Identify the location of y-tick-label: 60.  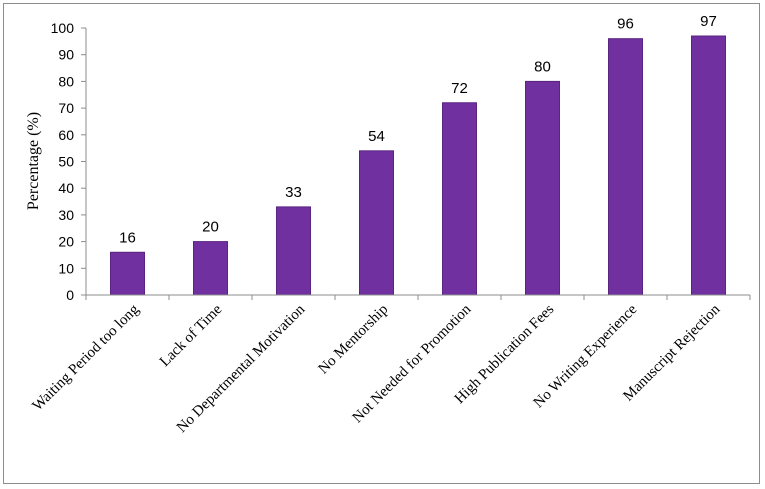
(66, 135).